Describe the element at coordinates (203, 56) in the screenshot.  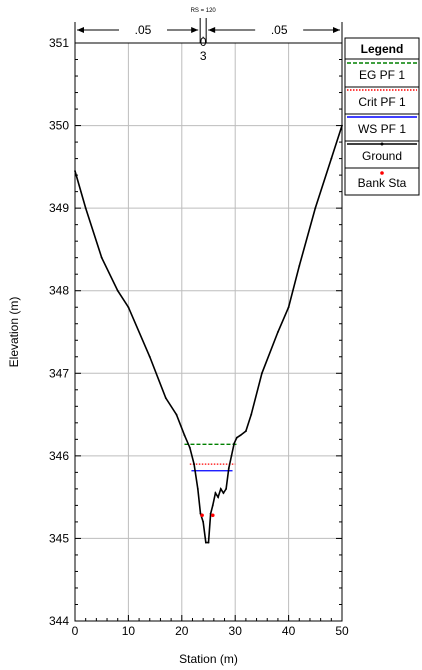
I see `center-manning-label-bottom: 3` at that location.